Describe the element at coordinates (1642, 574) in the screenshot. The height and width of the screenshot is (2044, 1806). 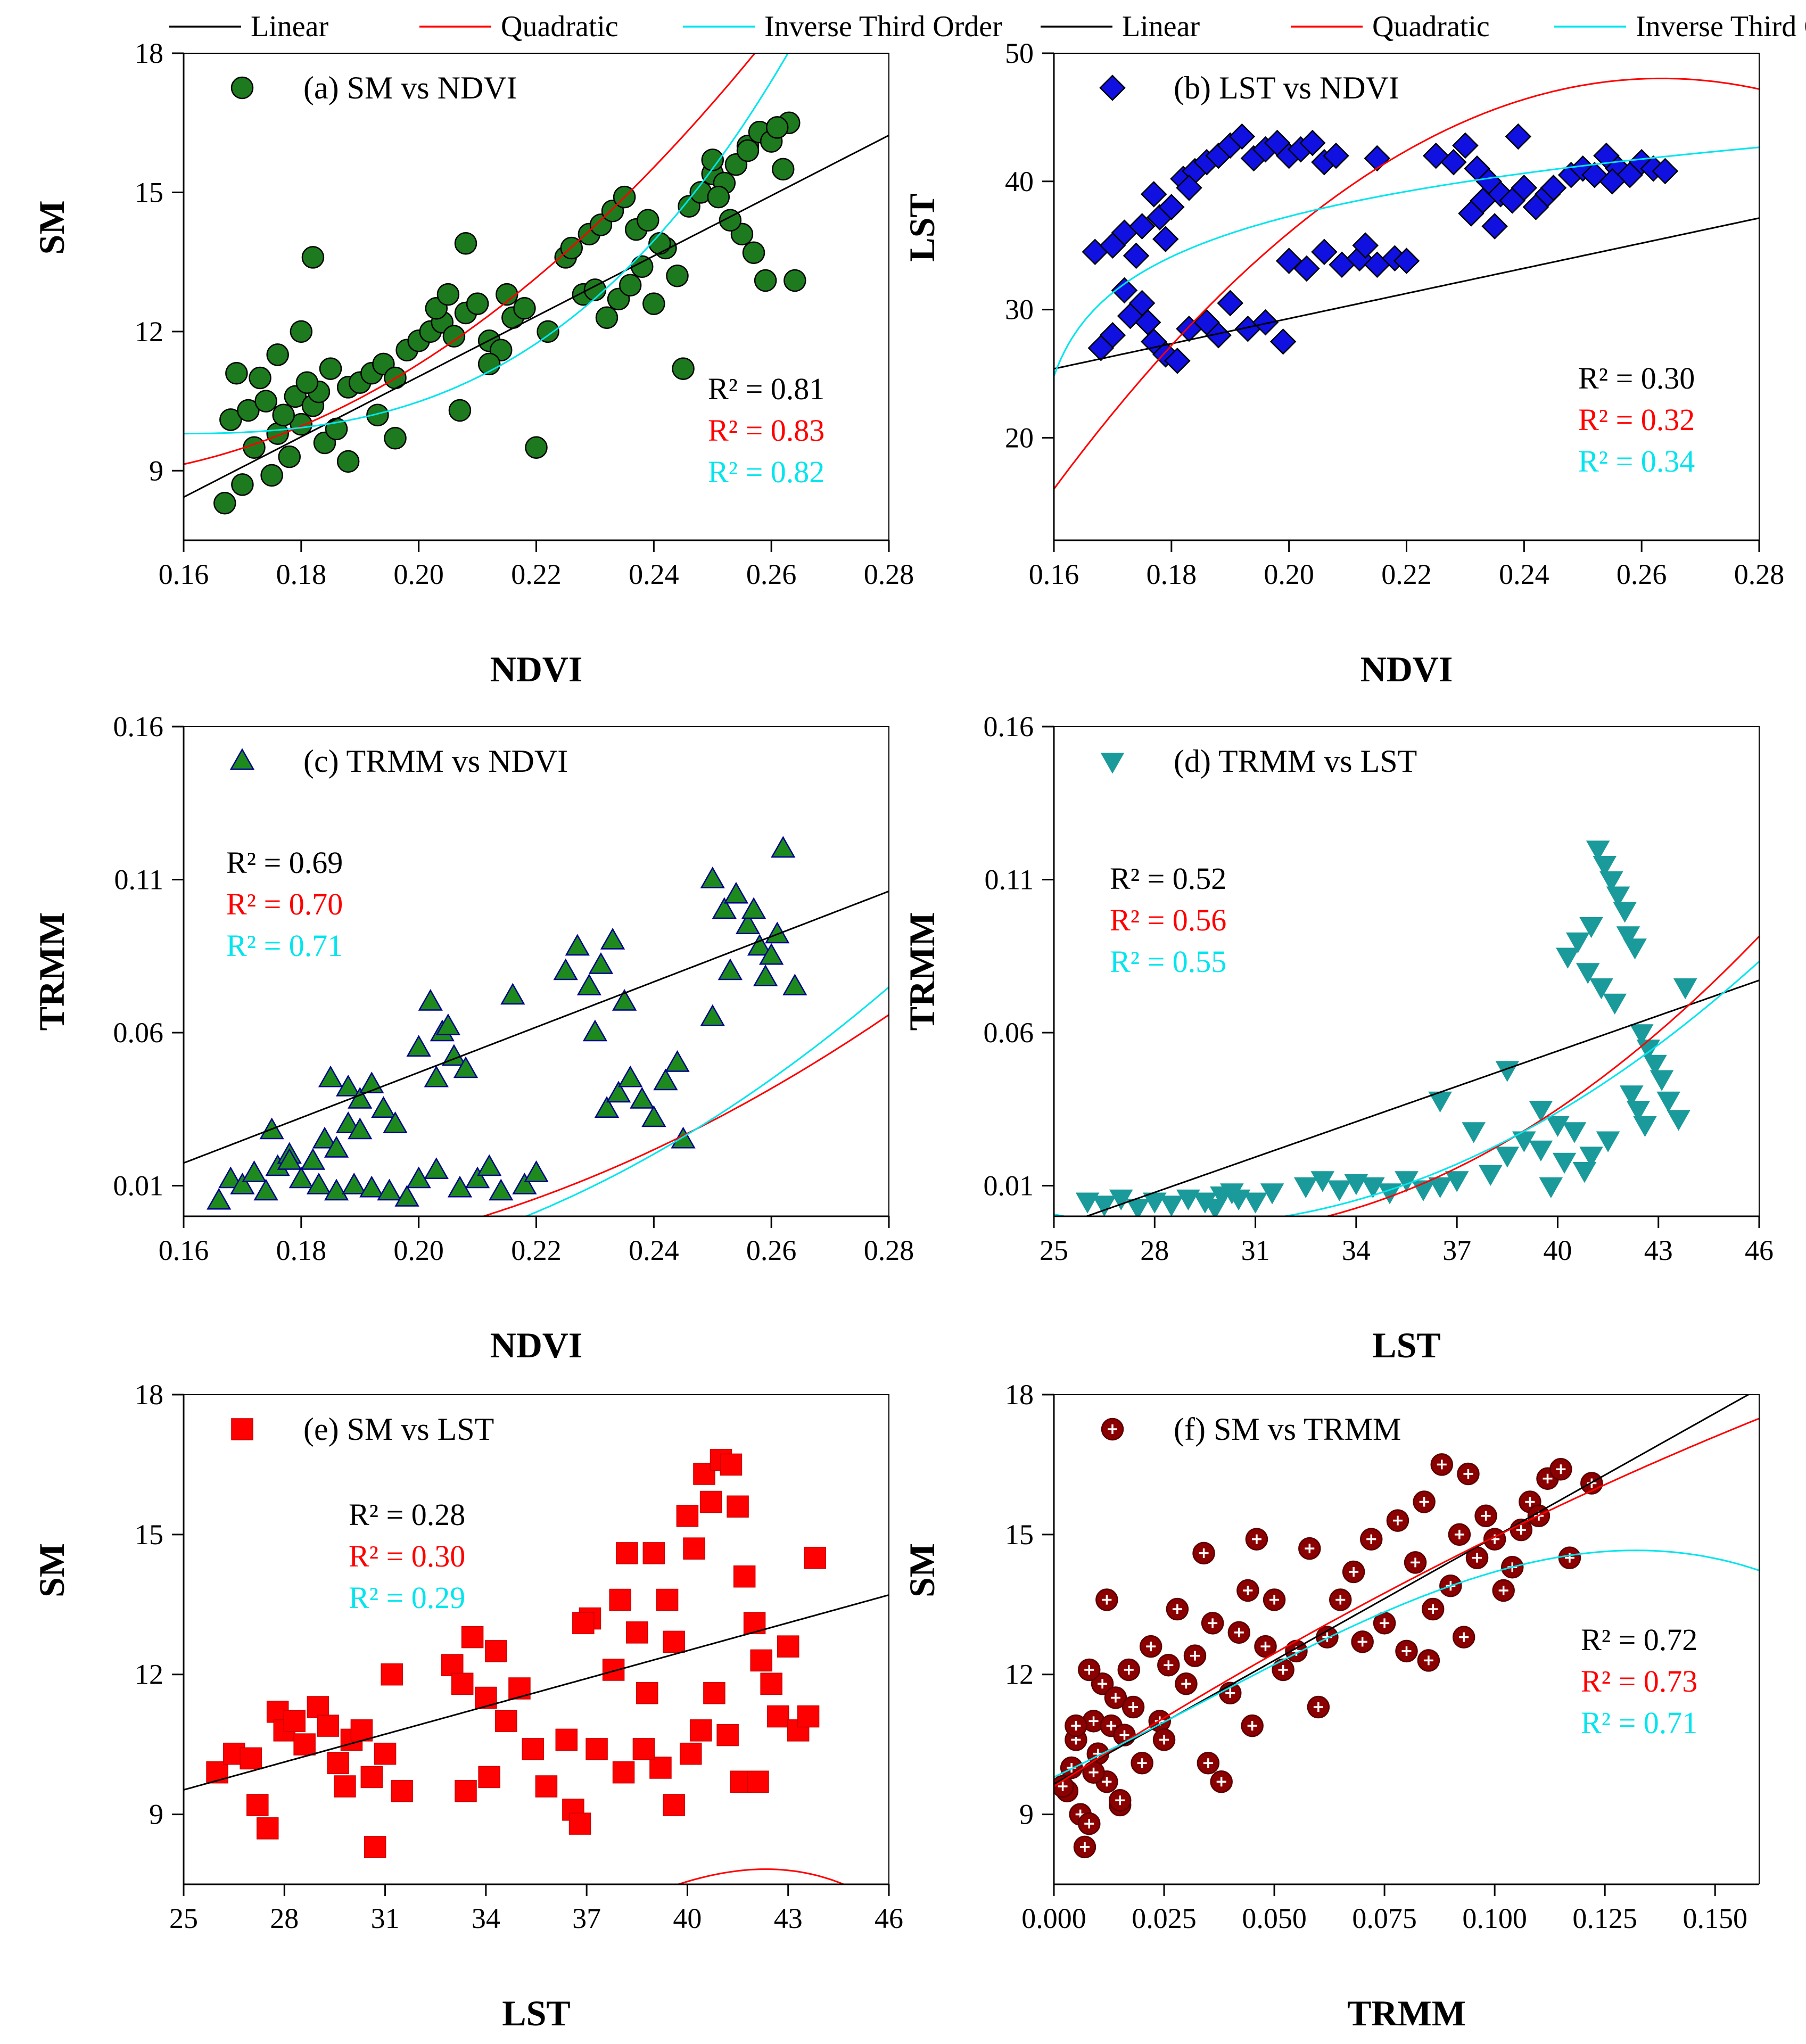
I see `x-tick-label: 0.26` at that location.